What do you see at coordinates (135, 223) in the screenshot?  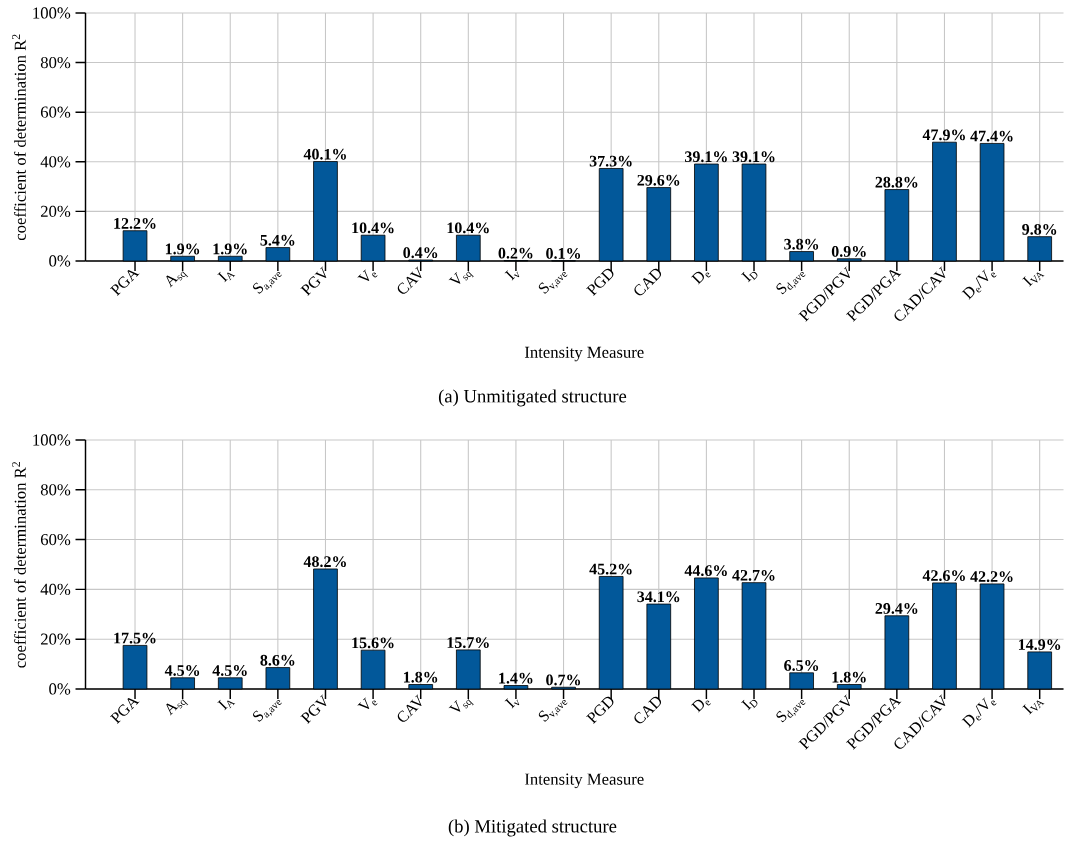 I see `data-label: 12.2%` at bounding box center [135, 223].